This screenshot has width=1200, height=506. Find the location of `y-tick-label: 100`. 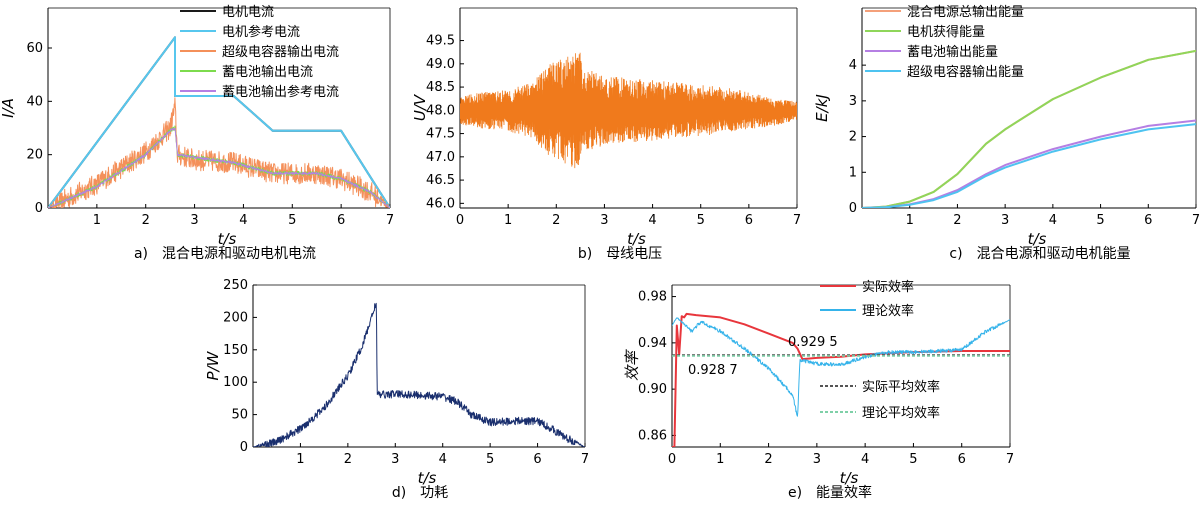

y-tick-label: 100 is located at coordinates (235, 382).